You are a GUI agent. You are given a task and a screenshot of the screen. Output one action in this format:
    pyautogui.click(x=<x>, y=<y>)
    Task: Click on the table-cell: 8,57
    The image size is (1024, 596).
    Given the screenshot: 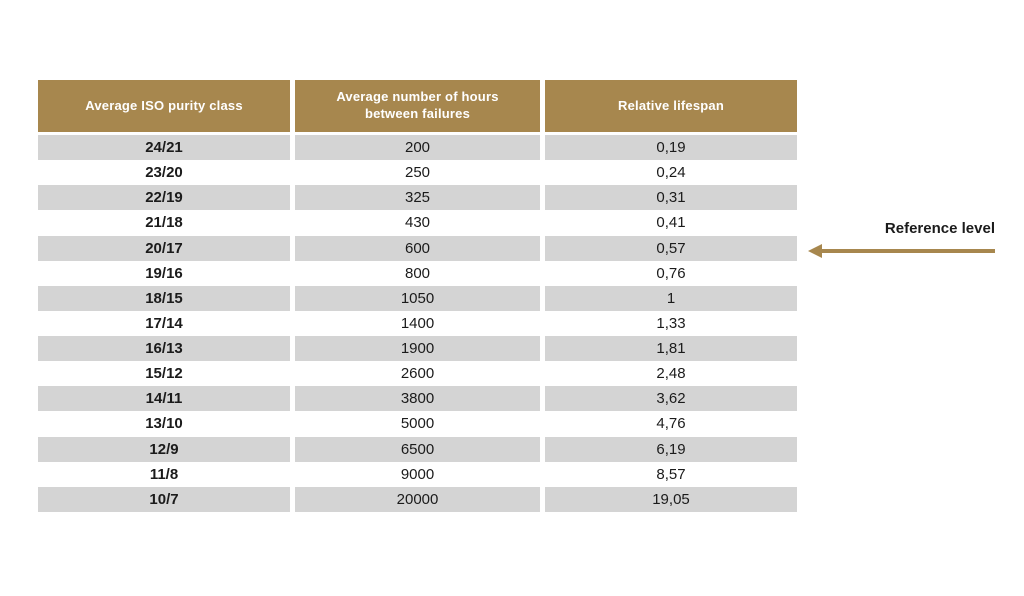 What is the action you would take?
    pyautogui.click(x=671, y=474)
    